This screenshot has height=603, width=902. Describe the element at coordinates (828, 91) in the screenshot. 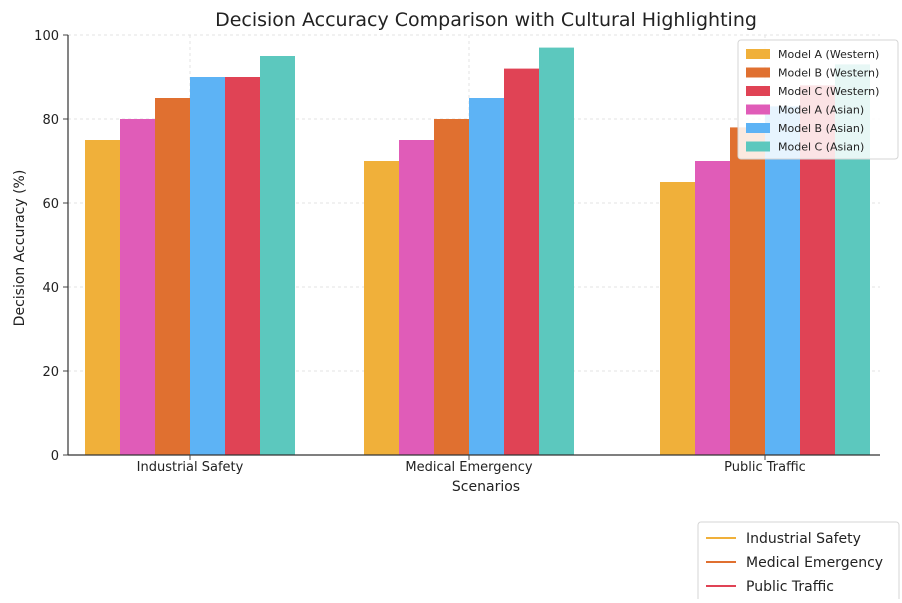

I see `legend-label: Model C (Western)` at that location.